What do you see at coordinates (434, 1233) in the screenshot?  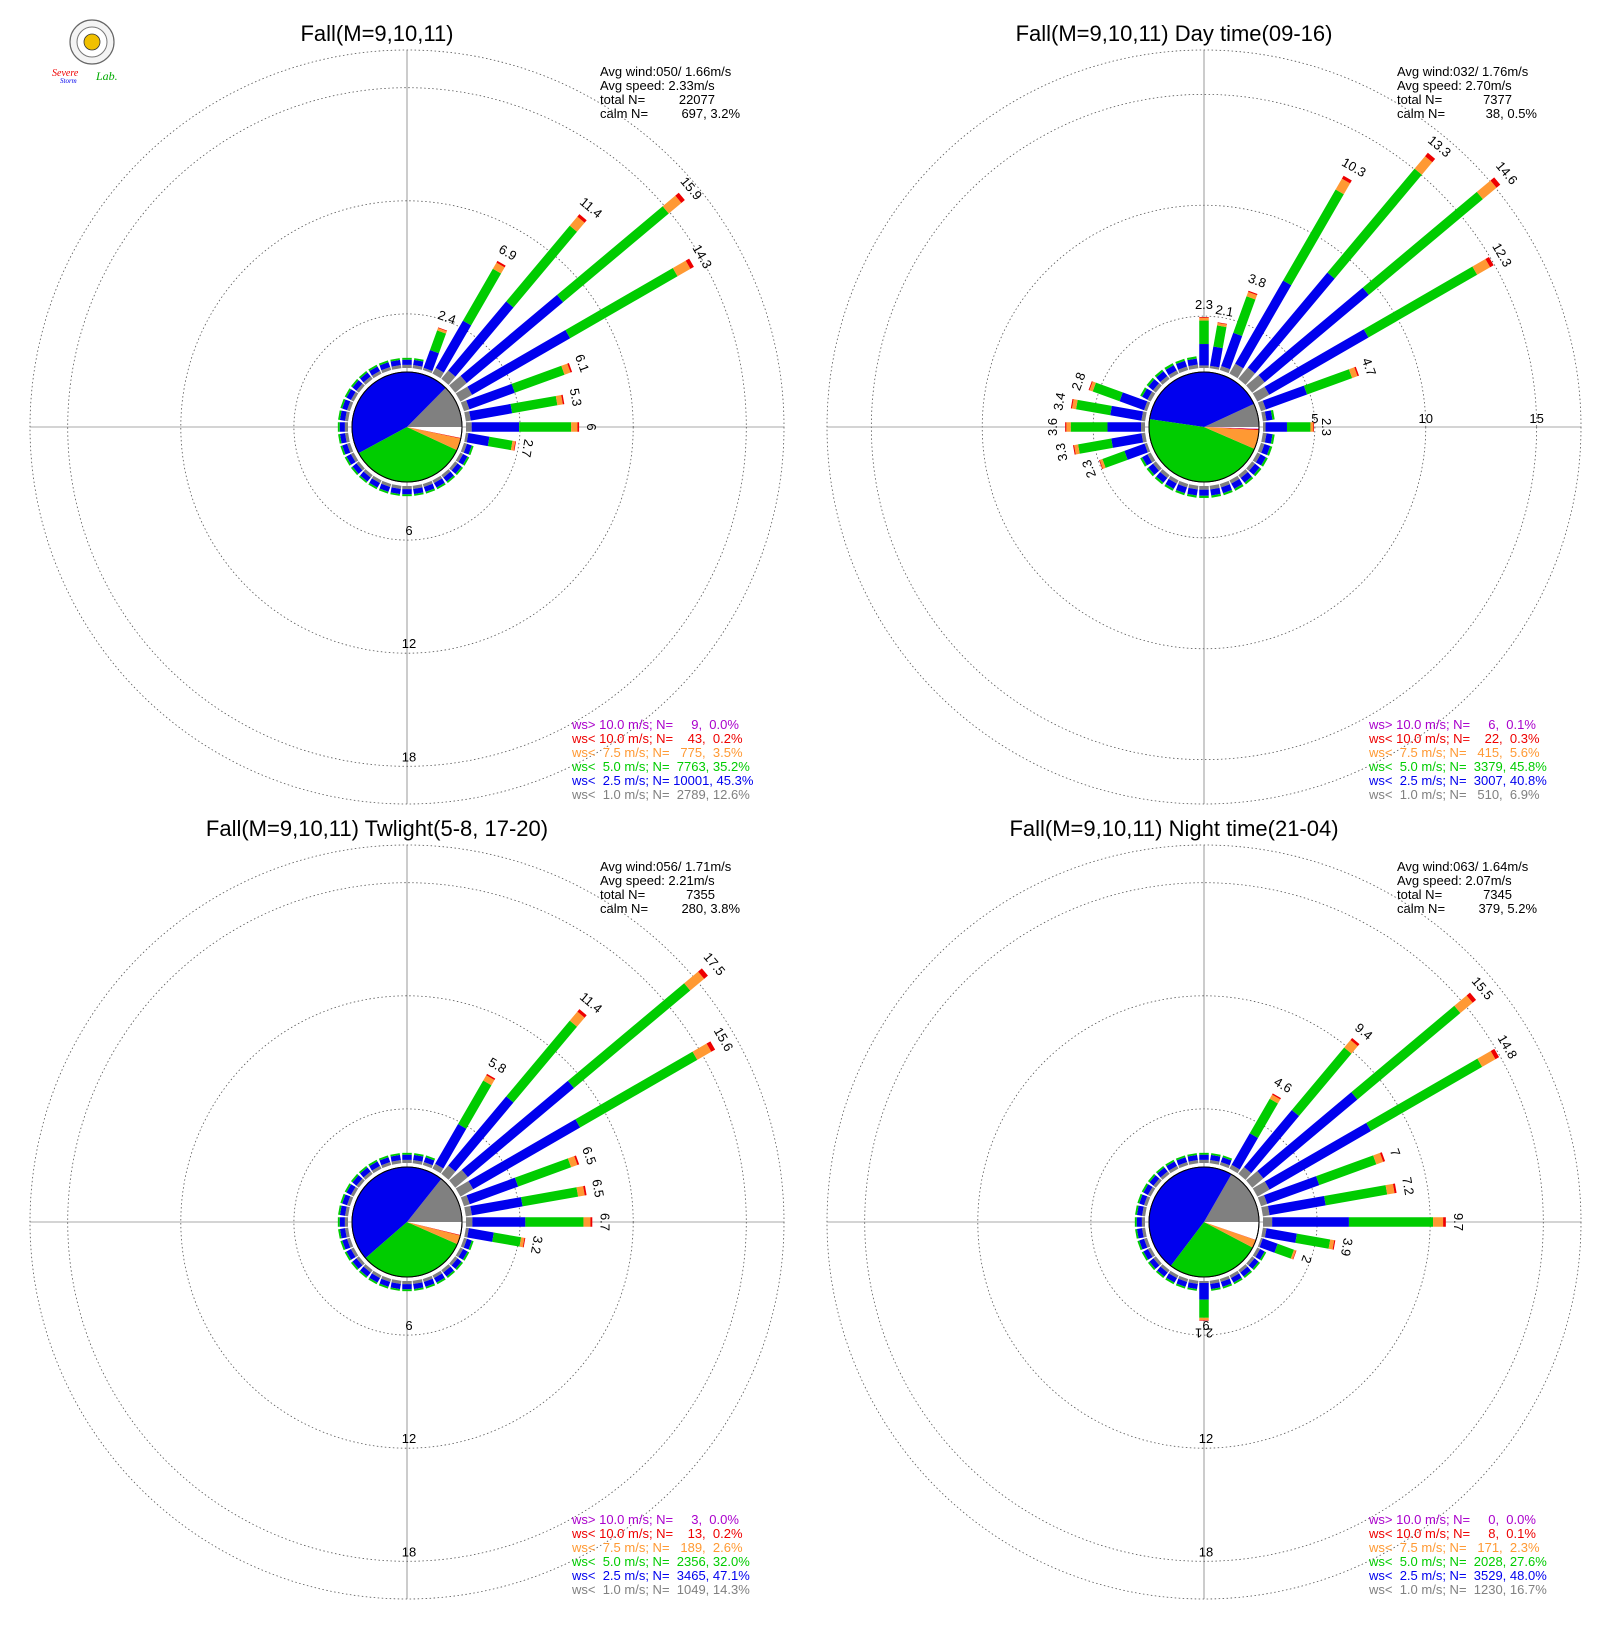 I see `pie-slice-orange` at bounding box center [434, 1233].